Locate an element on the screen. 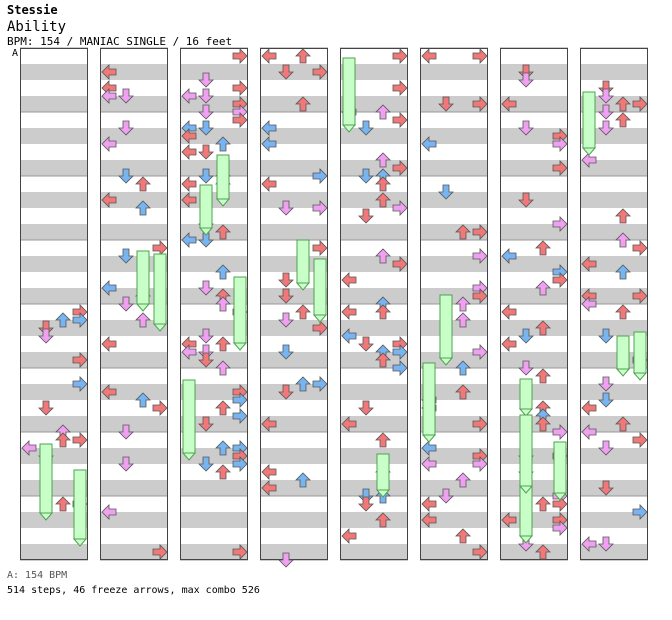 The image size is (672, 620). chart-column-border is located at coordinates (214, 304).